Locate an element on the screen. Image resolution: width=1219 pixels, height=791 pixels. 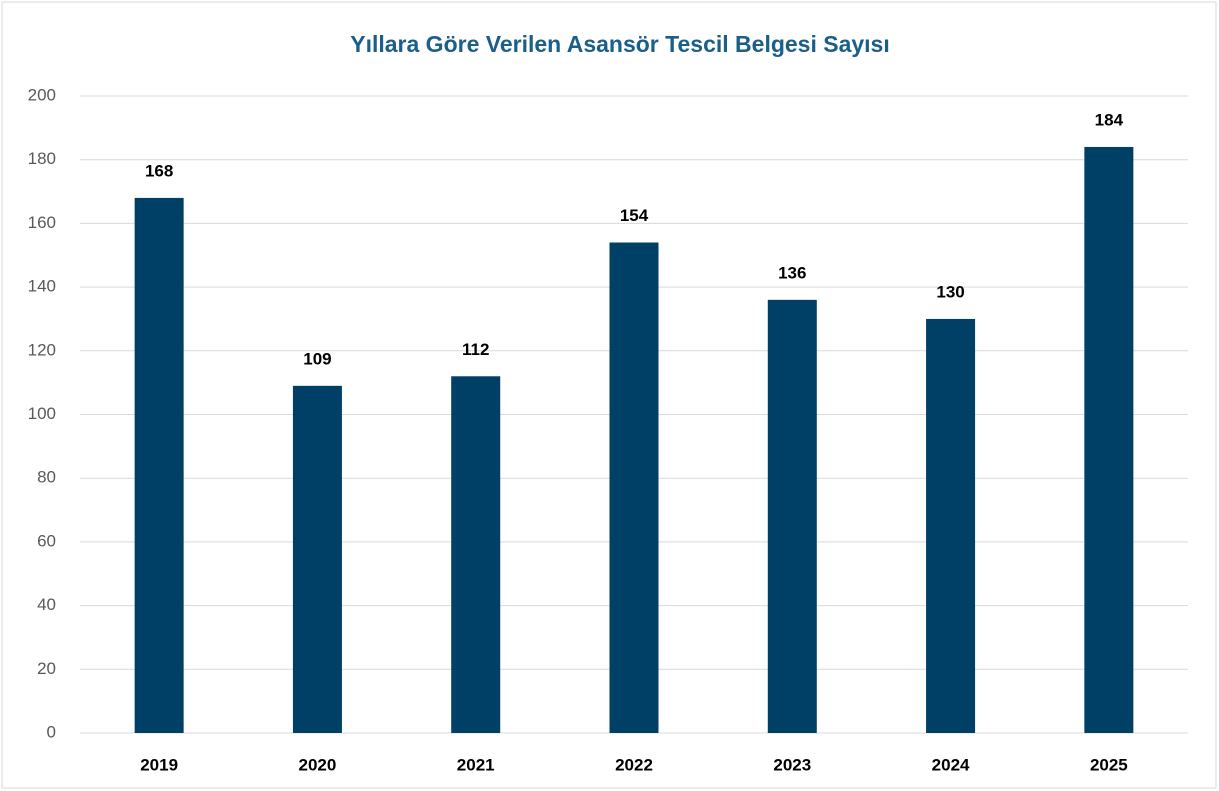
data-label: 130 is located at coordinates (950, 291).